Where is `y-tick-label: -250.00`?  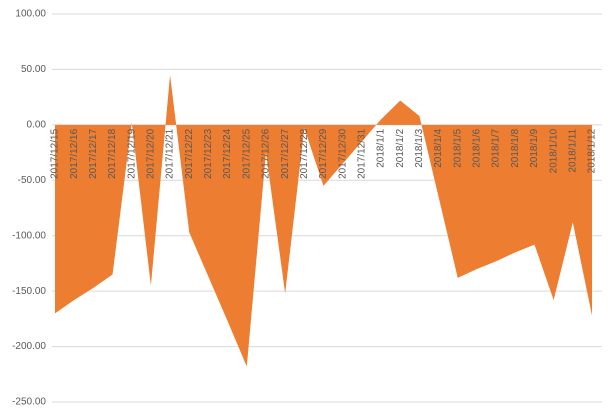 y-tick-label: -250.00 is located at coordinates (29, 402).